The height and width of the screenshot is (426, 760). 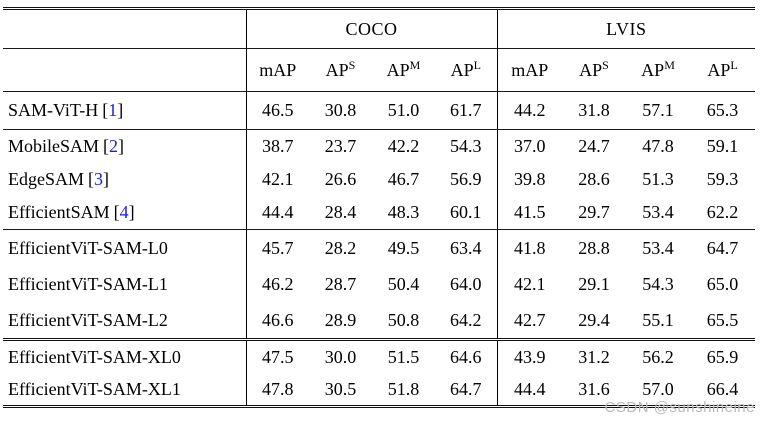 What do you see at coordinates (403, 213) in the screenshot?
I see `cell-value: 48.3` at bounding box center [403, 213].